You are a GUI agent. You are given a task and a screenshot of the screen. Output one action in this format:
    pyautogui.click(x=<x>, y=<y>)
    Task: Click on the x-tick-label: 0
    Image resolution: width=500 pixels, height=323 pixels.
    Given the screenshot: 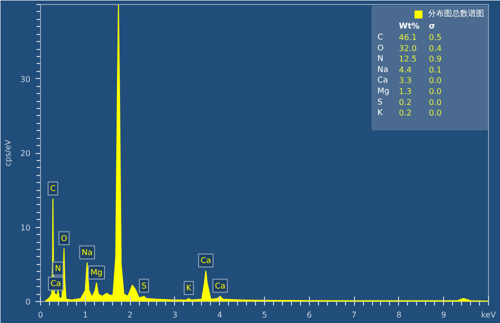 What is the action you would take?
    pyautogui.click(x=41, y=315)
    